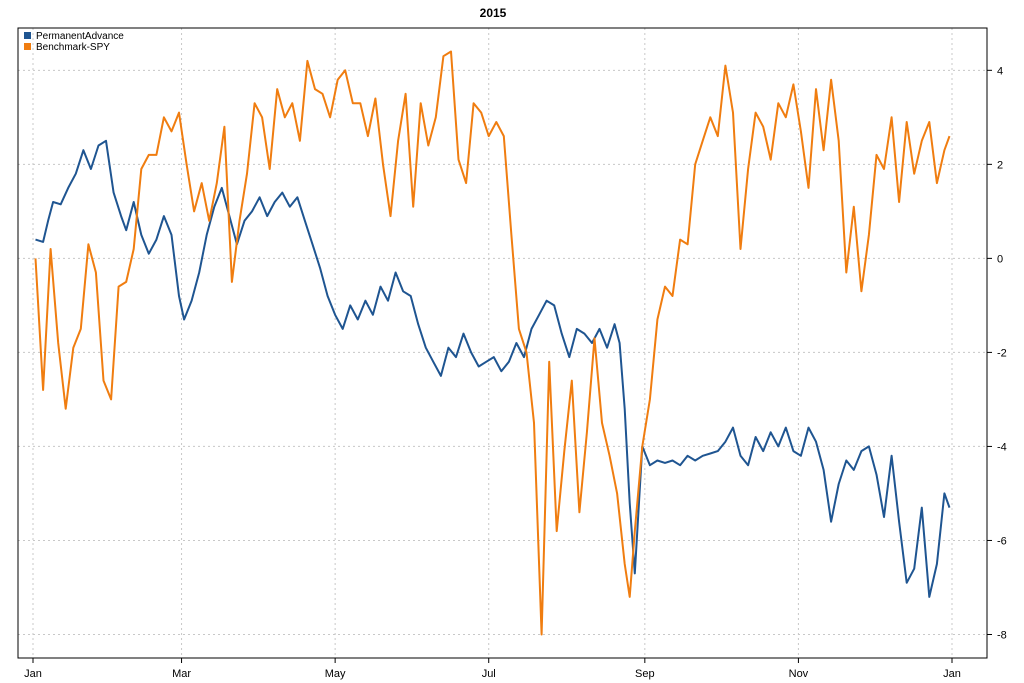  I want to click on legend-label: Benchmark-SPY, so click(73, 47).